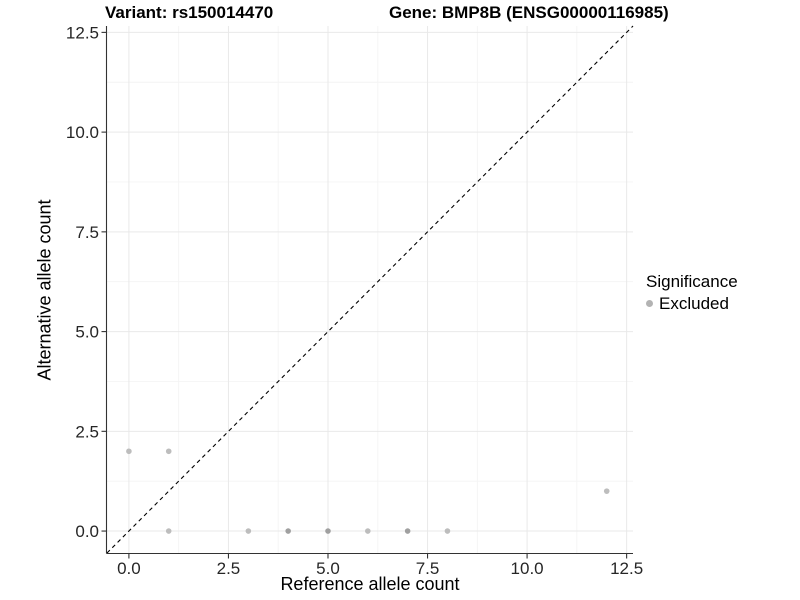 This screenshot has height=600, width=800. Describe the element at coordinates (129, 568) in the screenshot. I see `x-tick-label: 0.0` at that location.